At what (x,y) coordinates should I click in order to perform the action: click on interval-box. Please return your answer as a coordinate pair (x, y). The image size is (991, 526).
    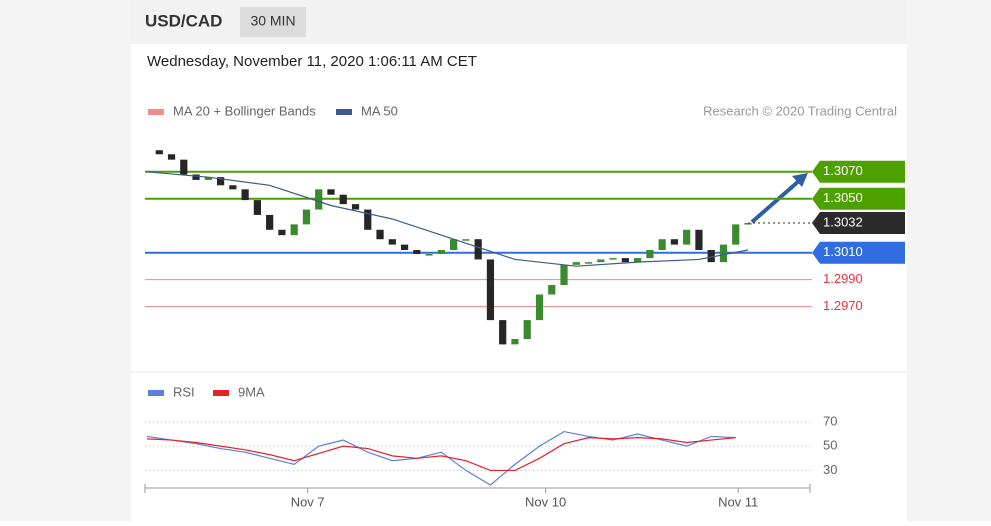
    Looking at the image, I should click on (273, 22).